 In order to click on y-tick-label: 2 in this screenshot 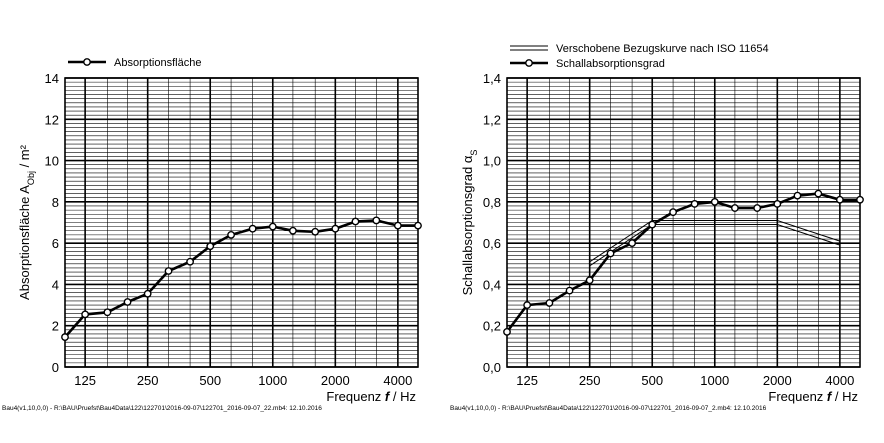, I will do `click(55, 326)`.